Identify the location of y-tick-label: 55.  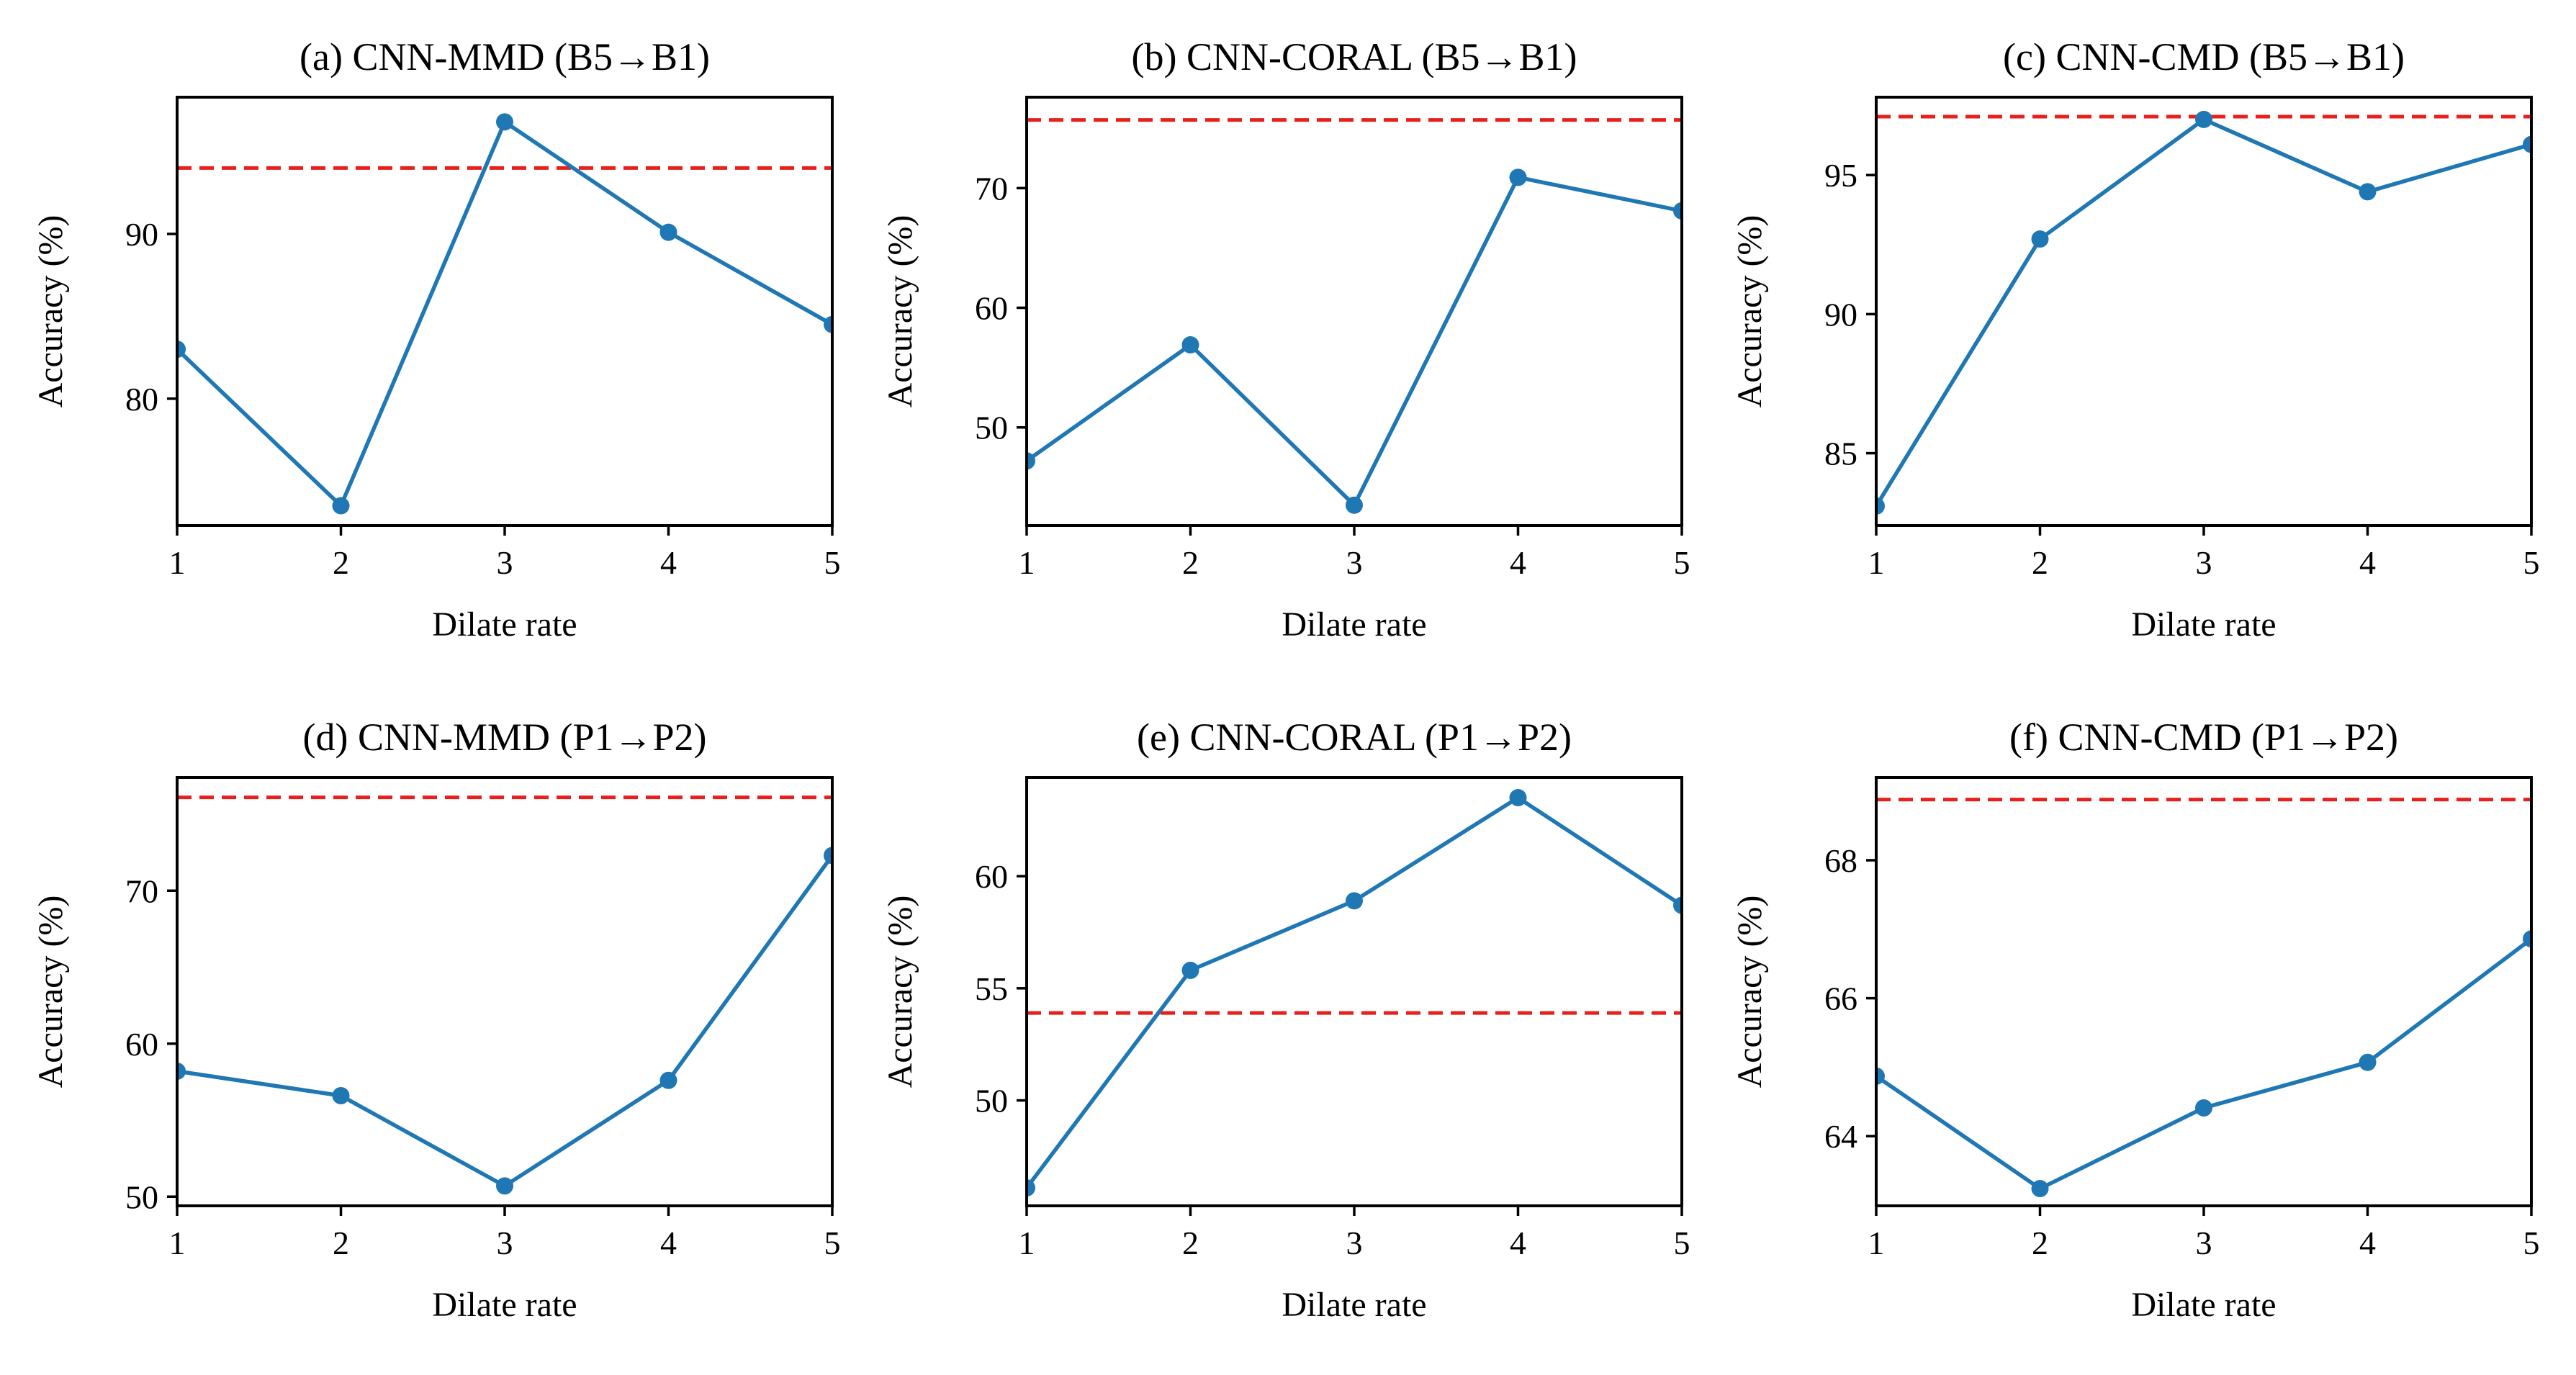
(991, 989).